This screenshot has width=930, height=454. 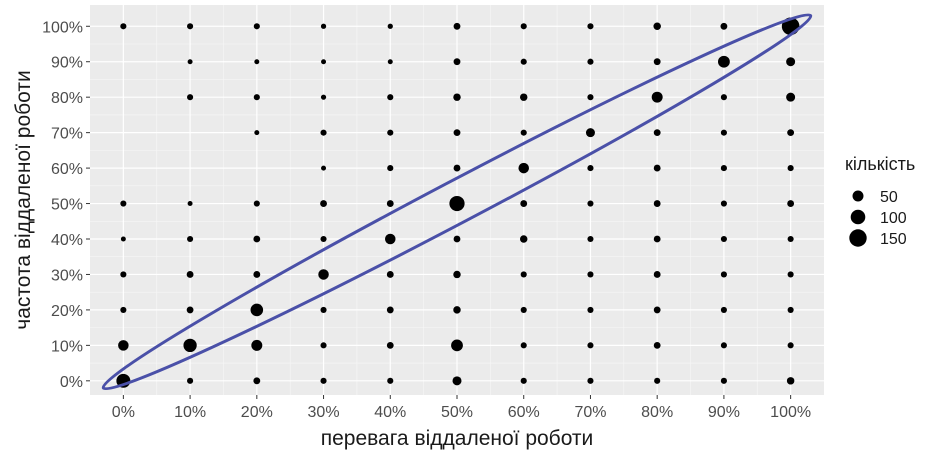 I want to click on y-tick-label: 60%, so click(x=67, y=169).